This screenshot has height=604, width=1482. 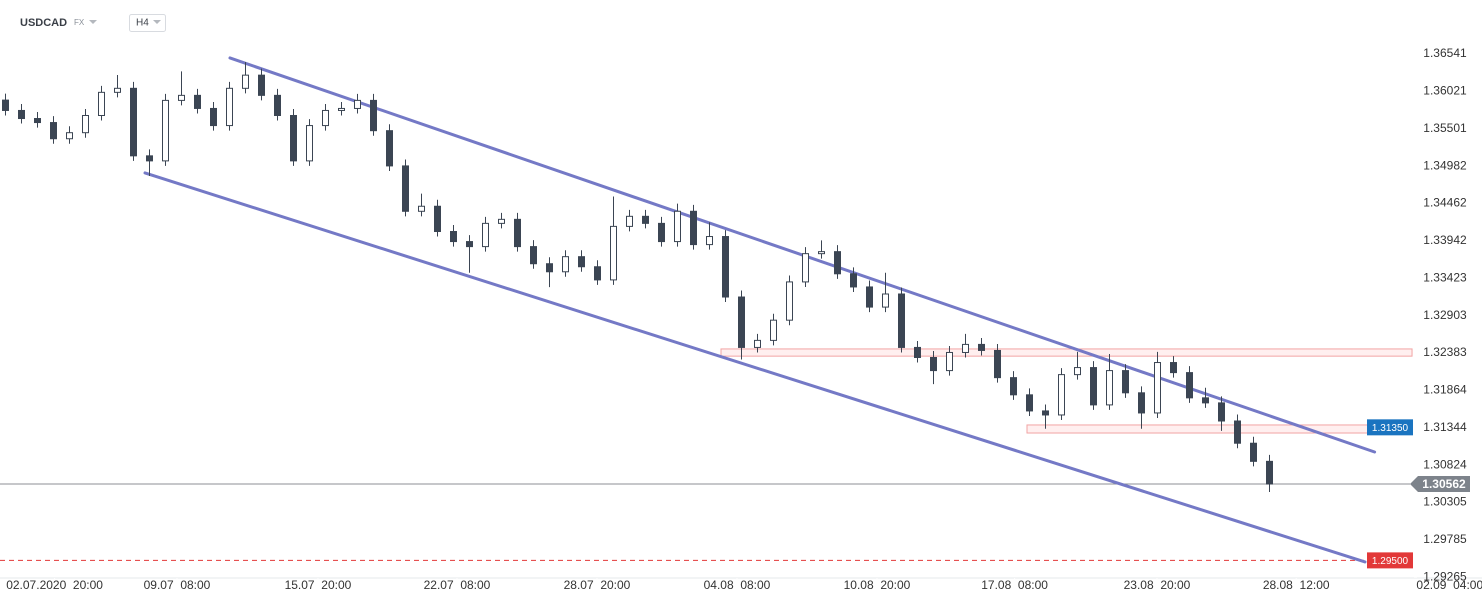 I want to click on level-label: 1.29500, so click(x=1390, y=561).